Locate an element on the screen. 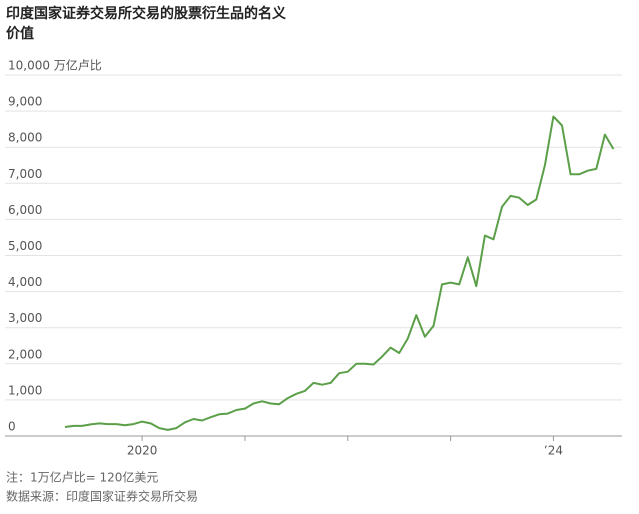  chart-subtitle: 价值 is located at coordinates (20, 33).